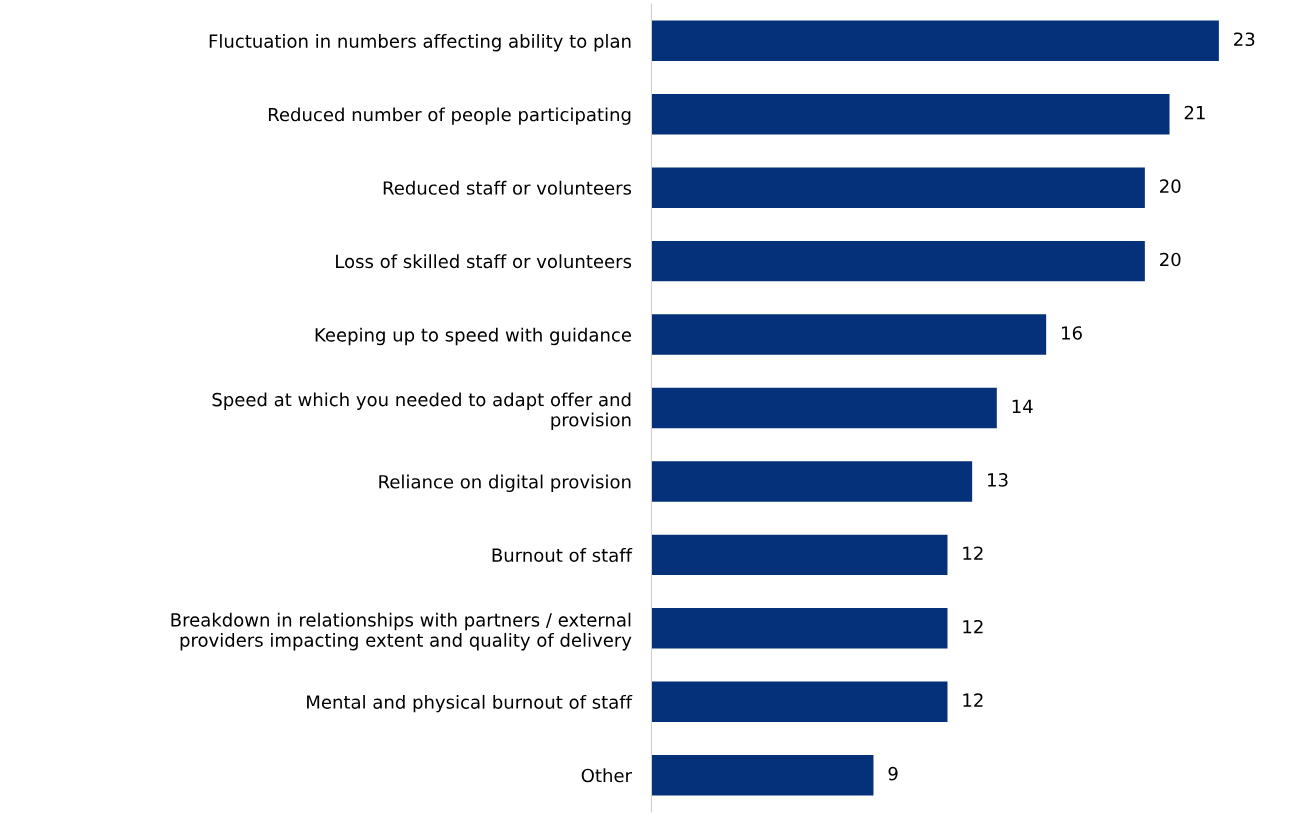  What do you see at coordinates (484, 261) in the screenshot?
I see `y-tick-label: Loss of skilled staff or volunteers` at bounding box center [484, 261].